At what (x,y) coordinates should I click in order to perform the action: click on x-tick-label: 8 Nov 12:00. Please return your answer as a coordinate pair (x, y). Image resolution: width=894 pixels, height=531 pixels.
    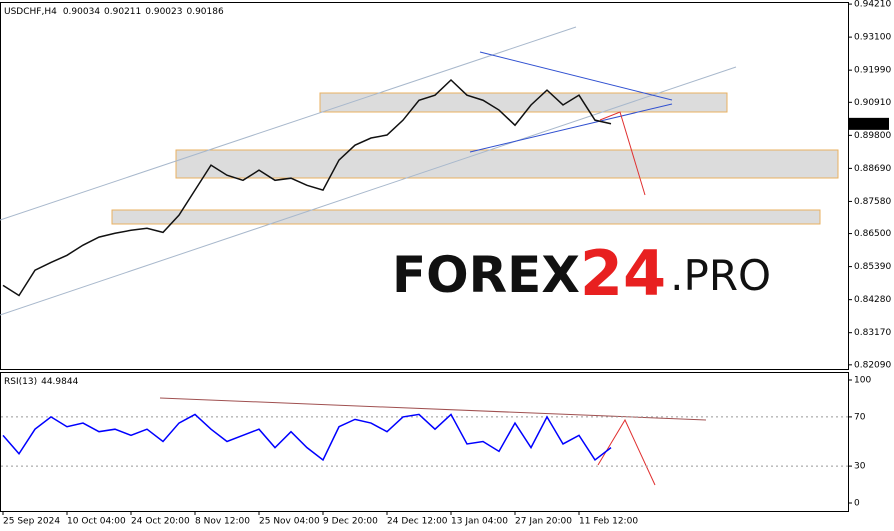
    Looking at the image, I should click on (222, 522).